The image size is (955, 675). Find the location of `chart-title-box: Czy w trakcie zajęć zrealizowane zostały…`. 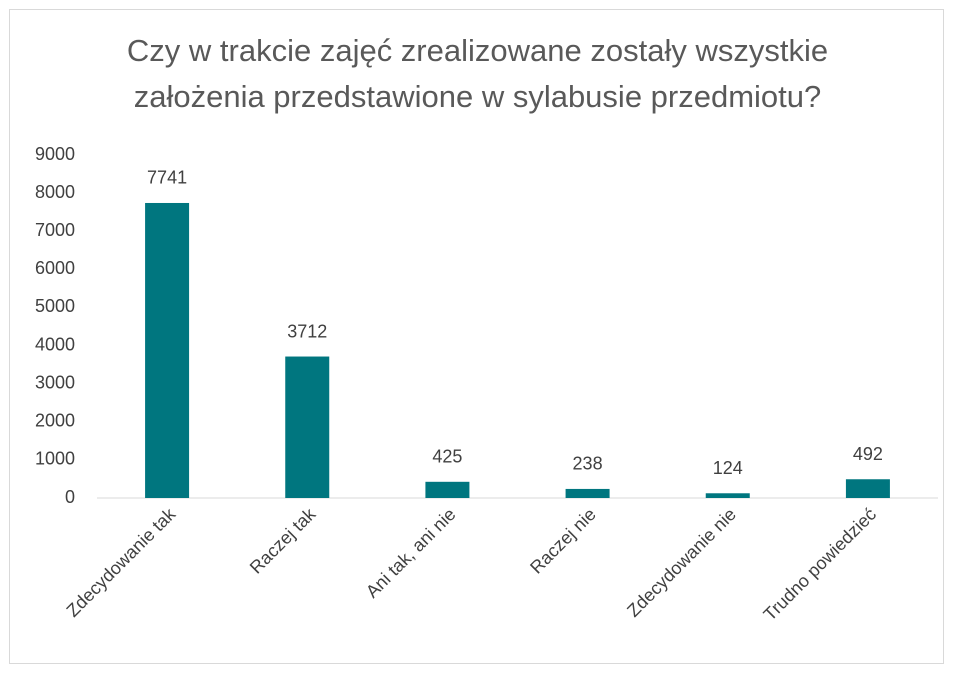

chart-title-box: Czy w trakcie zajęć zrealizowane zostały… is located at coordinates (477, 74).